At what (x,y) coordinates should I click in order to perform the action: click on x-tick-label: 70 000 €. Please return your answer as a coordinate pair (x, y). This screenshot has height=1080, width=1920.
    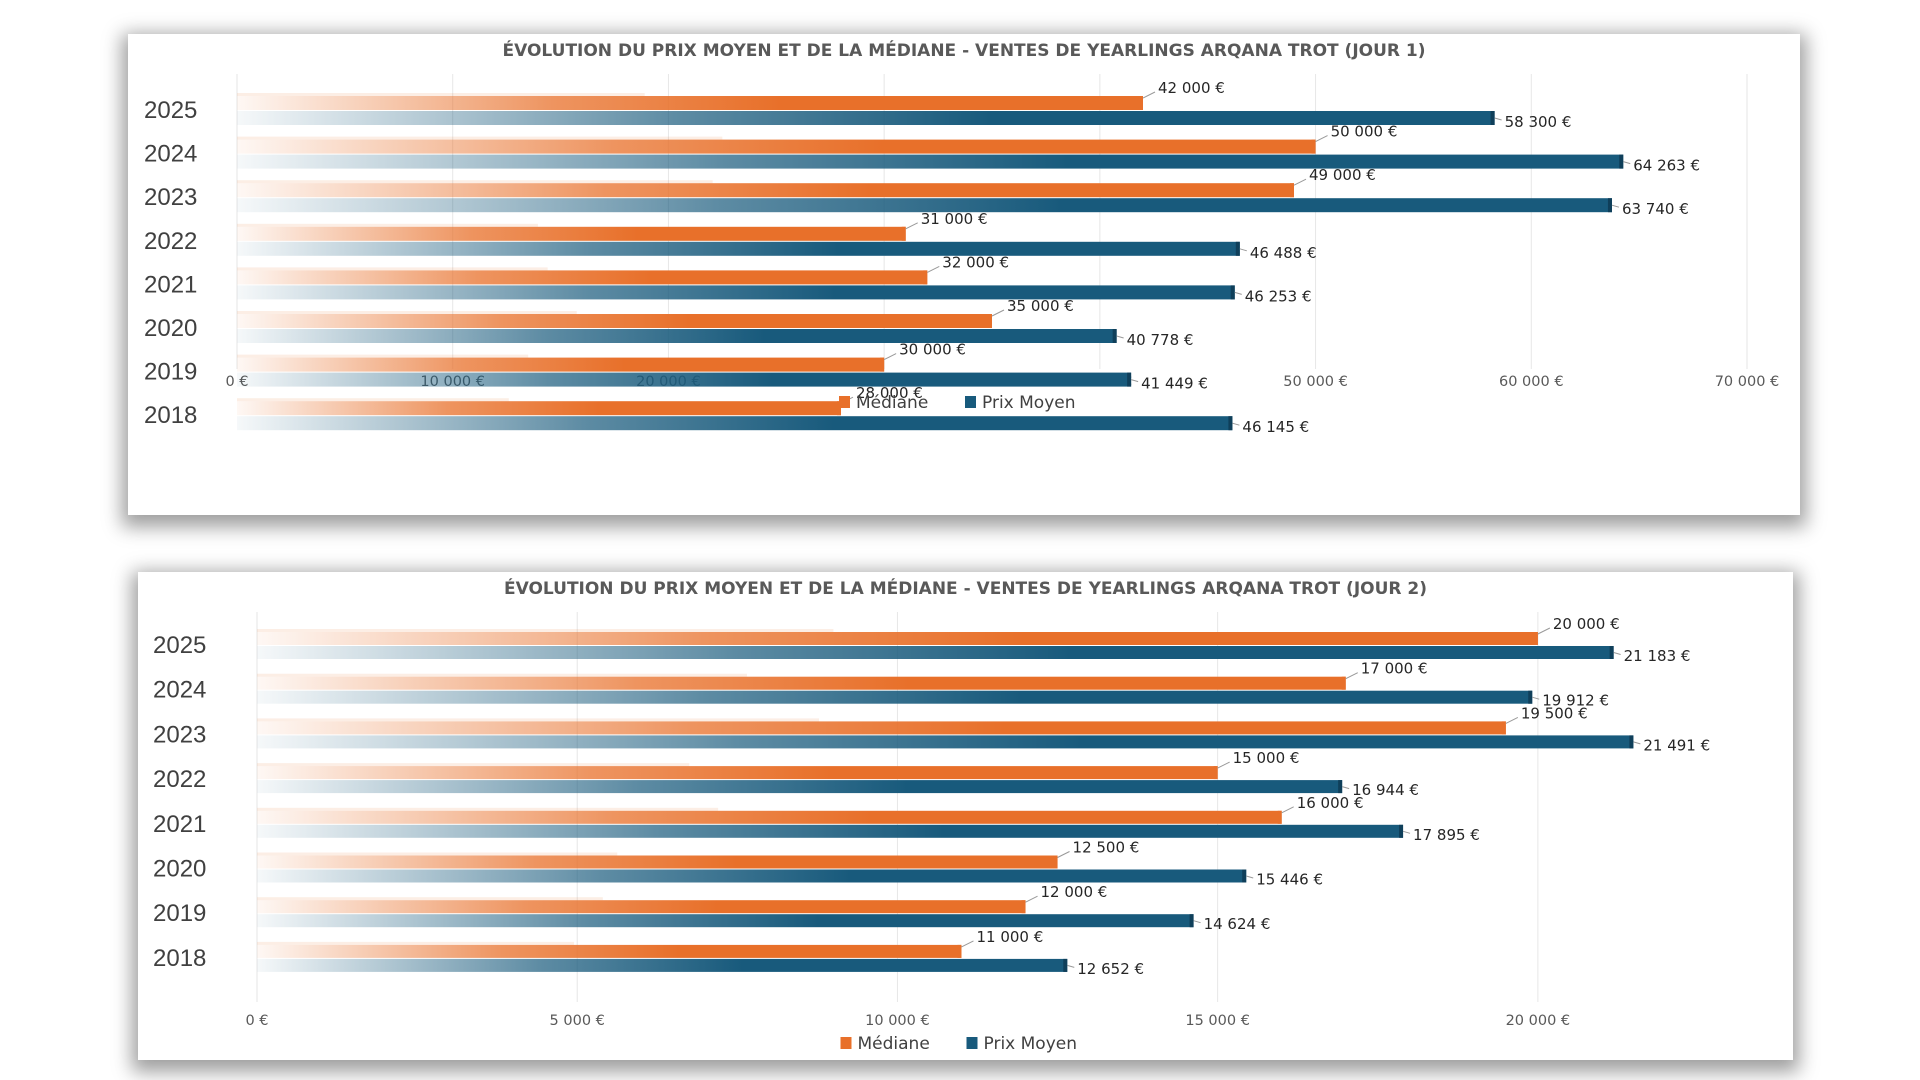
    Looking at the image, I should click on (1747, 382).